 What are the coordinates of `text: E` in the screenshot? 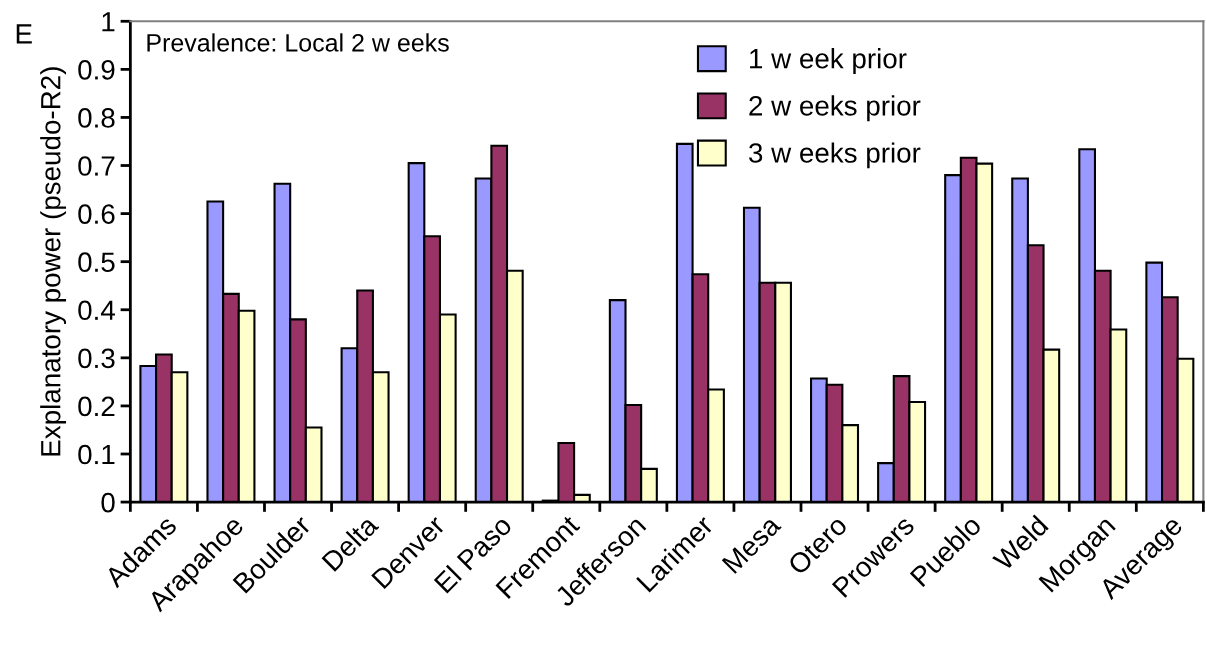 It's located at (24, 34).